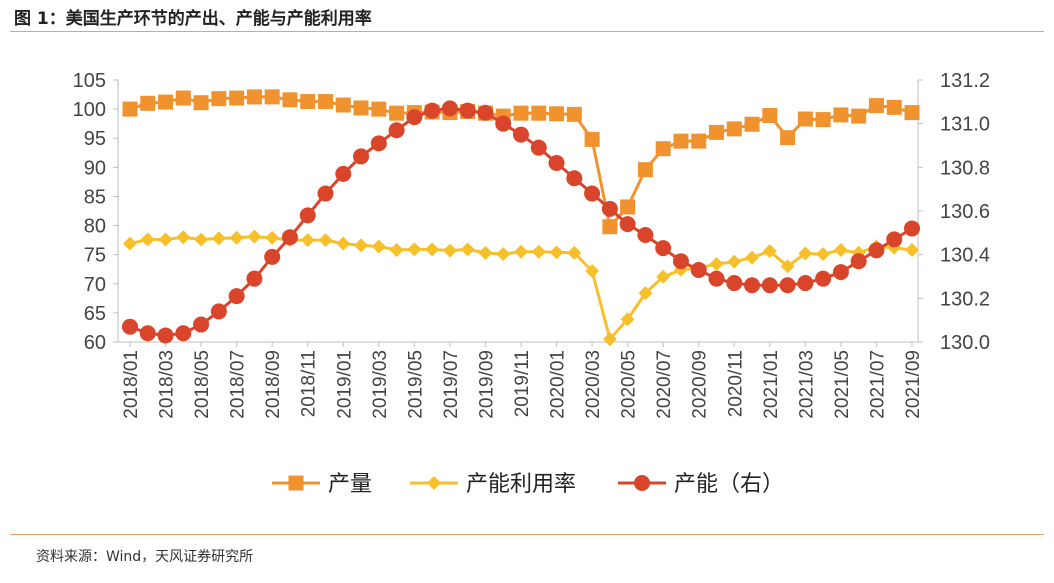 The width and height of the screenshot is (1054, 583). Describe the element at coordinates (965, 212) in the screenshot. I see `right-y-tick-label: 130.6` at that location.